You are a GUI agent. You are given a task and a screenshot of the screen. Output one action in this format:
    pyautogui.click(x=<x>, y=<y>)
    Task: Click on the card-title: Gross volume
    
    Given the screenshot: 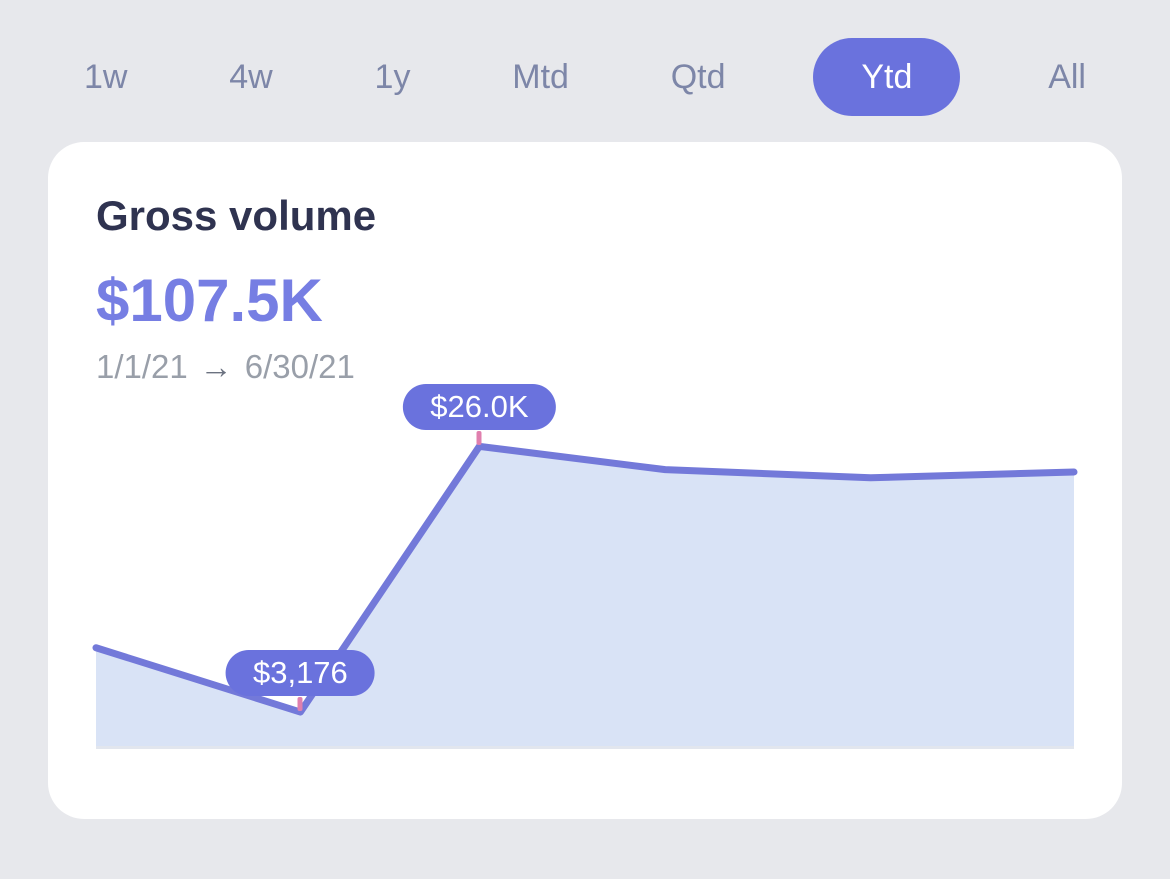 What is the action you would take?
    pyautogui.click(x=236, y=215)
    